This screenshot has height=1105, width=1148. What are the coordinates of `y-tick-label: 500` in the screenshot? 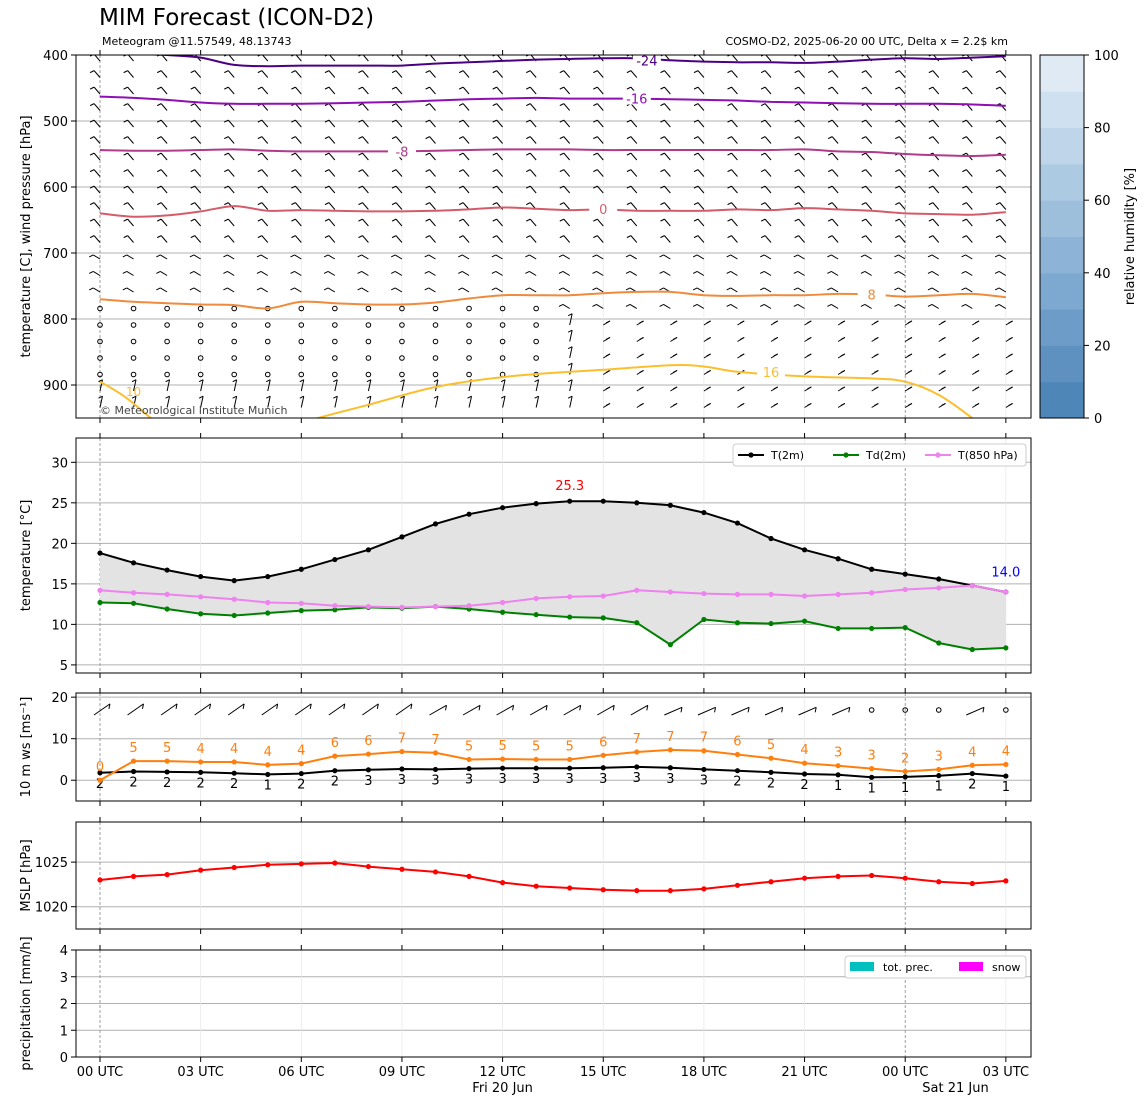 It's located at (55, 122).